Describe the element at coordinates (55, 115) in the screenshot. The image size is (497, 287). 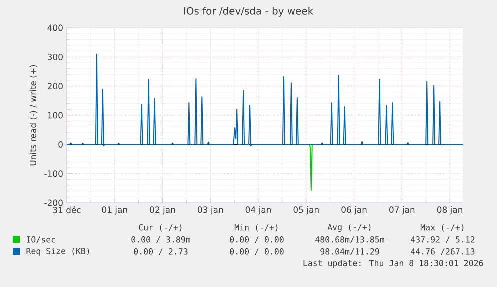
I see `y-tick-label: 100` at that location.